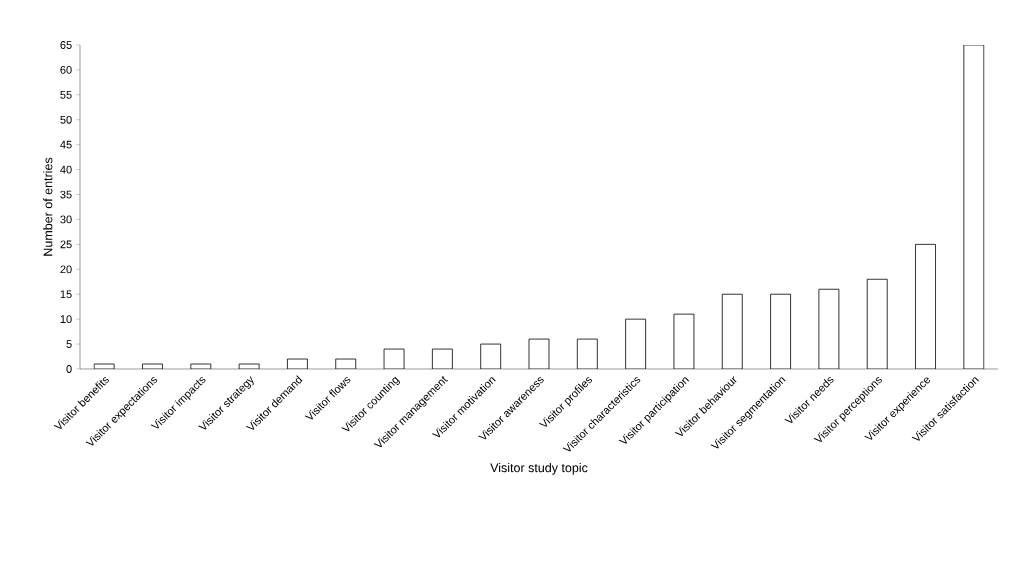 The width and height of the screenshot is (1009, 561). Describe the element at coordinates (66, 119) in the screenshot. I see `y-tick-label: 50` at that location.